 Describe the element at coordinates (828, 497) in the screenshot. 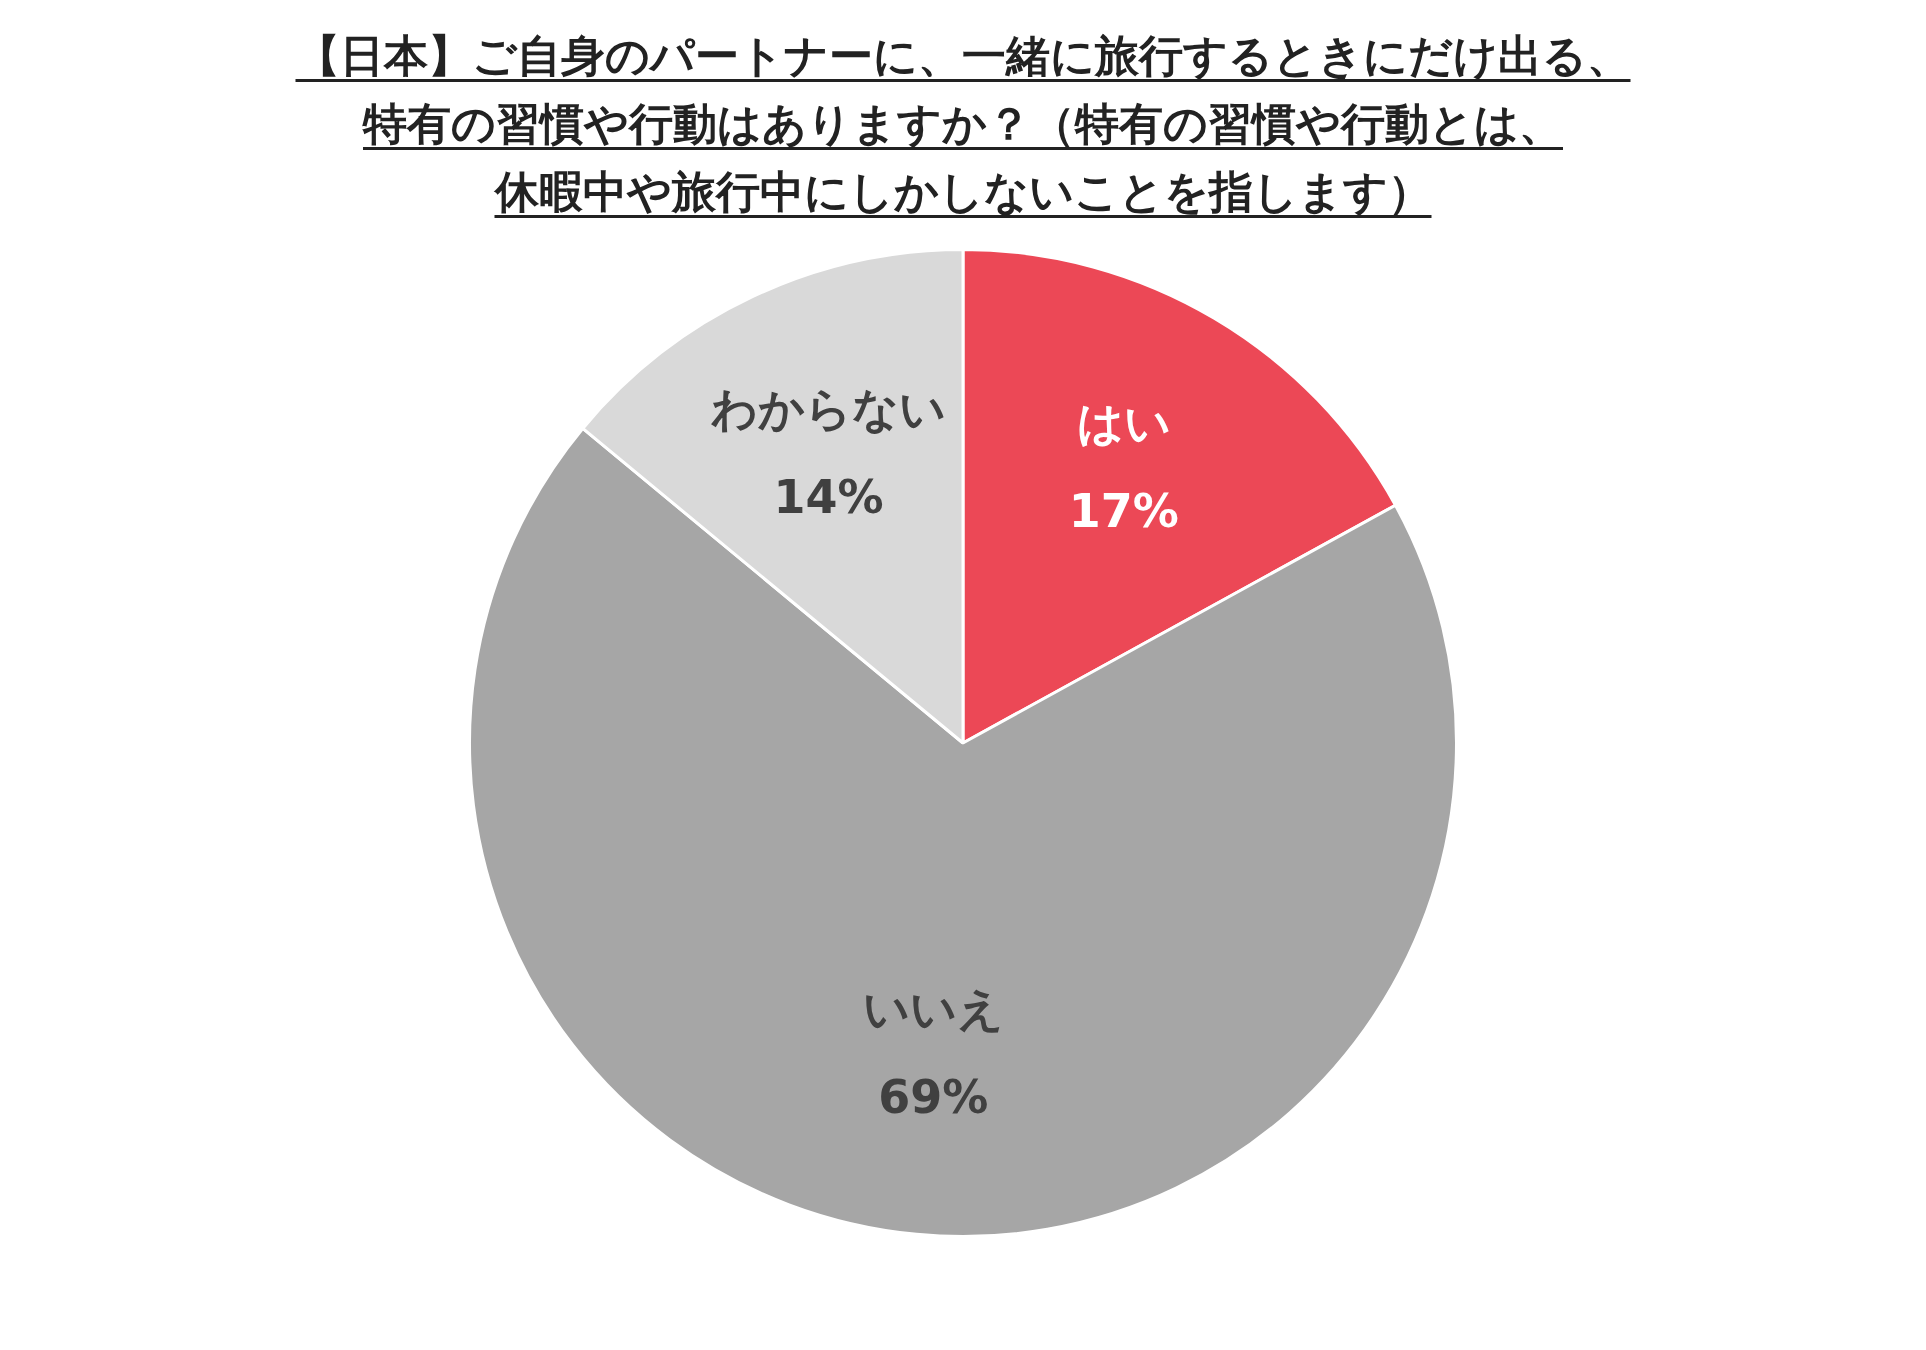

I see `data-label: 14%` at that location.